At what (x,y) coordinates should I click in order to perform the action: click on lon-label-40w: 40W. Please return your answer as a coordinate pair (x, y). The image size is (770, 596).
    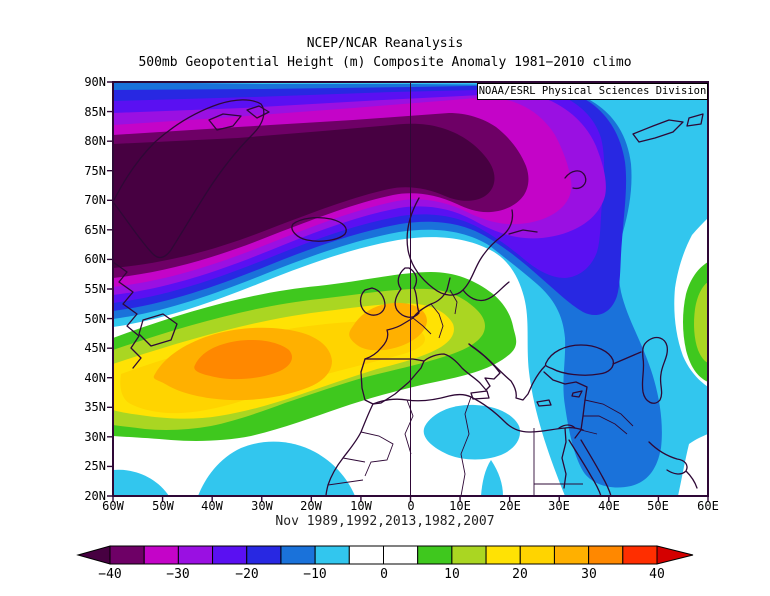
    Looking at the image, I should click on (212, 506).